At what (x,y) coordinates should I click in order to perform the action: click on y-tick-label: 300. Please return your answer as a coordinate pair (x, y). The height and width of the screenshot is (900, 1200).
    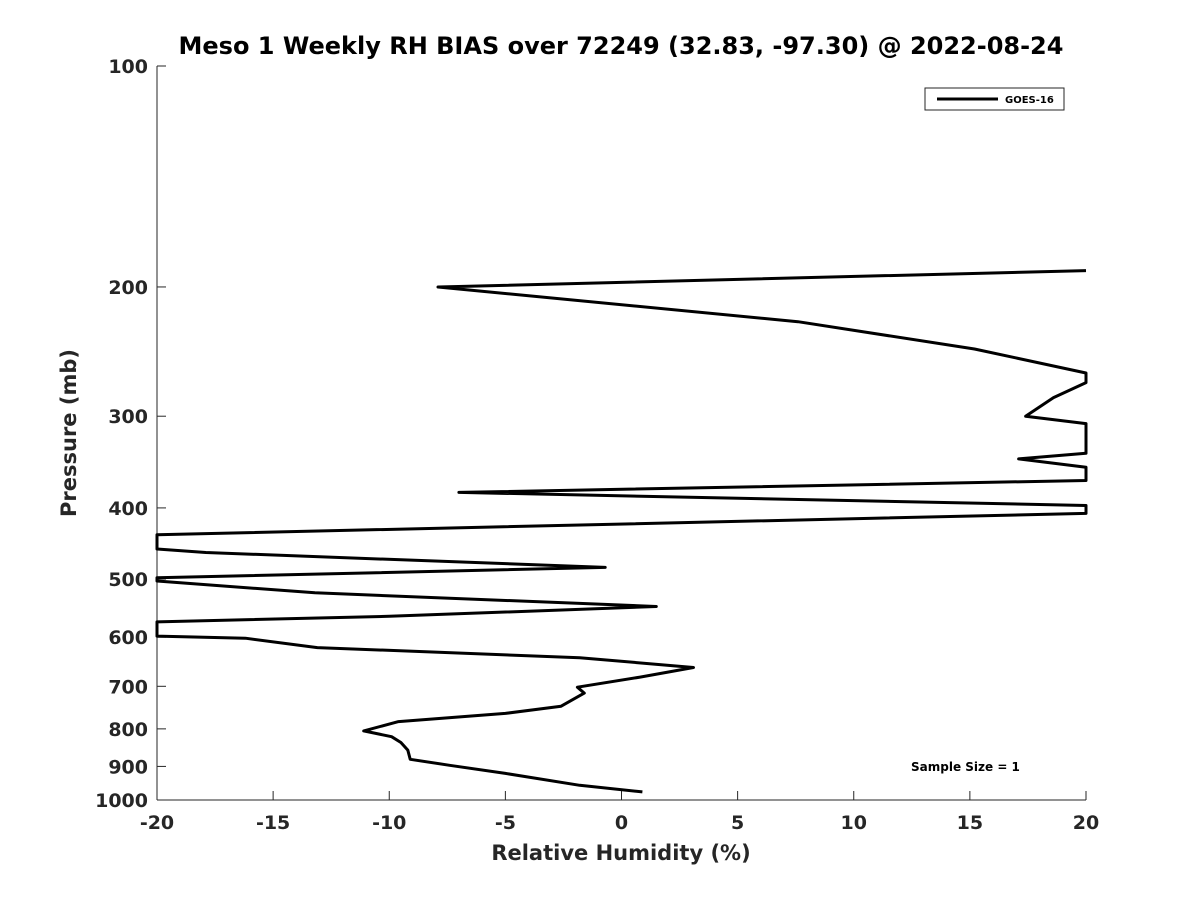
    Looking at the image, I should click on (128, 417).